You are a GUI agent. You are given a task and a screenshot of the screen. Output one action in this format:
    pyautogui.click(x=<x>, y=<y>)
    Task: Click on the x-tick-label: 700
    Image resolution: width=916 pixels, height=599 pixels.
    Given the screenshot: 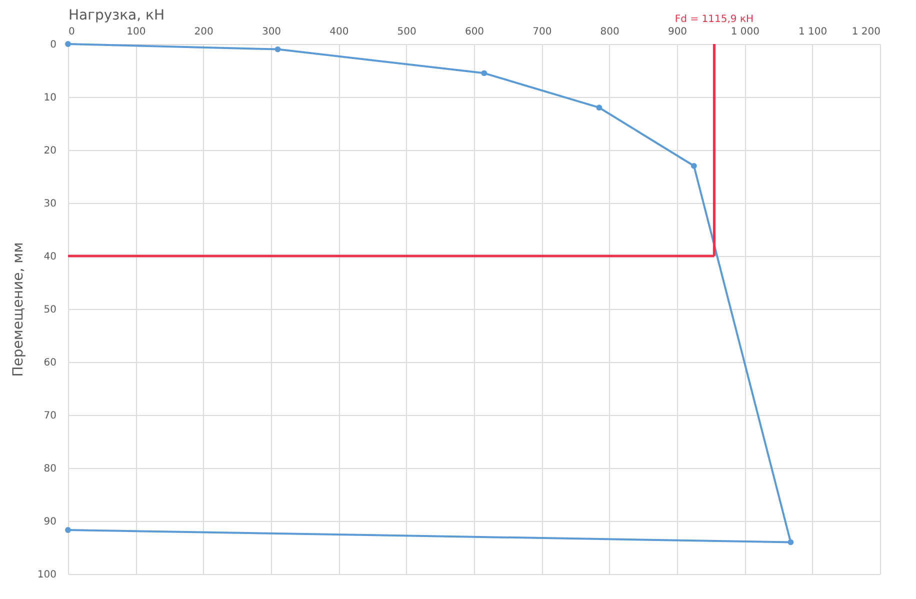 What is the action you would take?
    pyautogui.click(x=542, y=32)
    